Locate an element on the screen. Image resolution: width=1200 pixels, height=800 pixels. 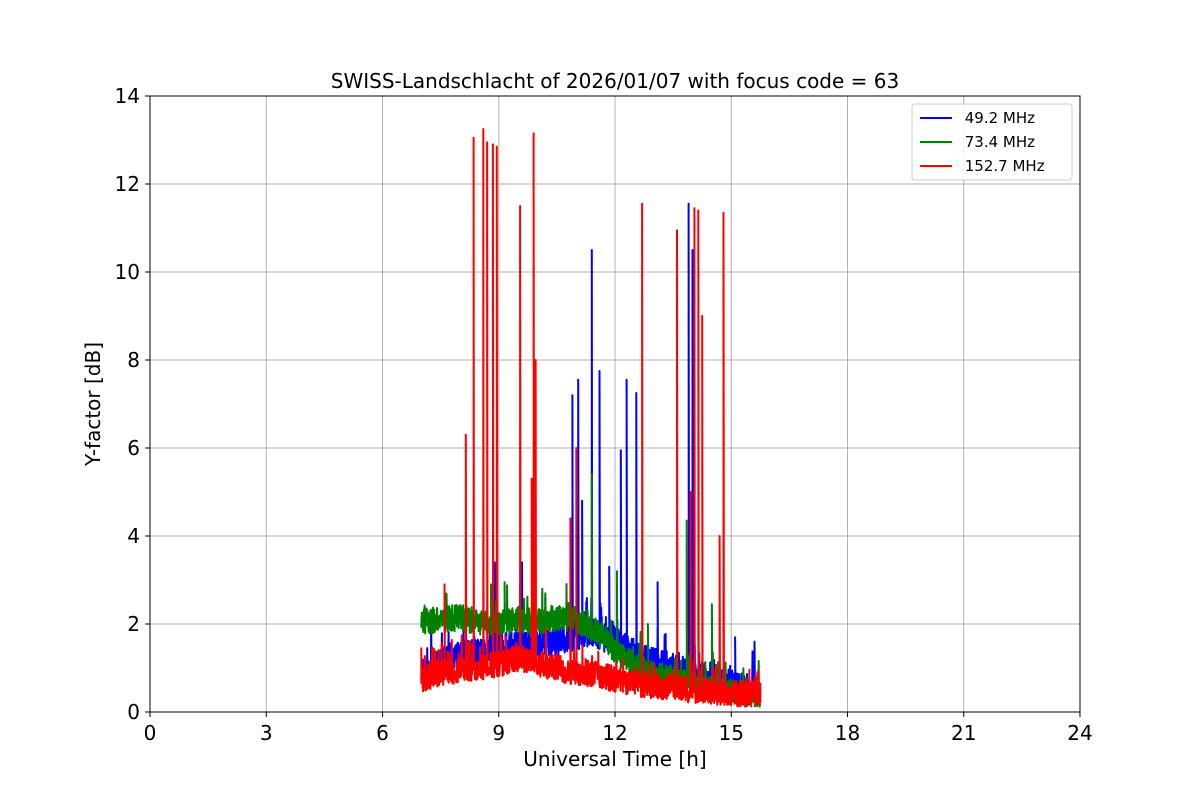
x-tick-label: 3 is located at coordinates (266, 733).